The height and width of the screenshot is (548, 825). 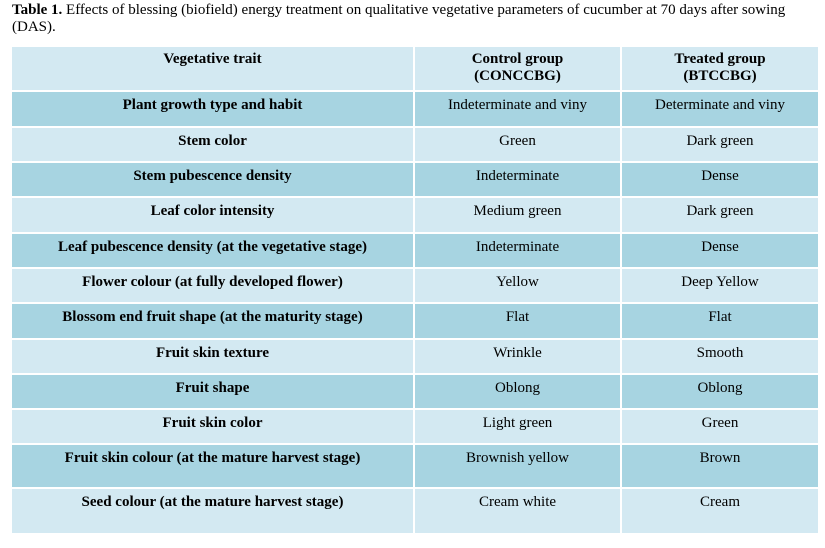 What do you see at coordinates (37, 10) in the screenshot?
I see `caption-label: Table 1.` at bounding box center [37, 10].